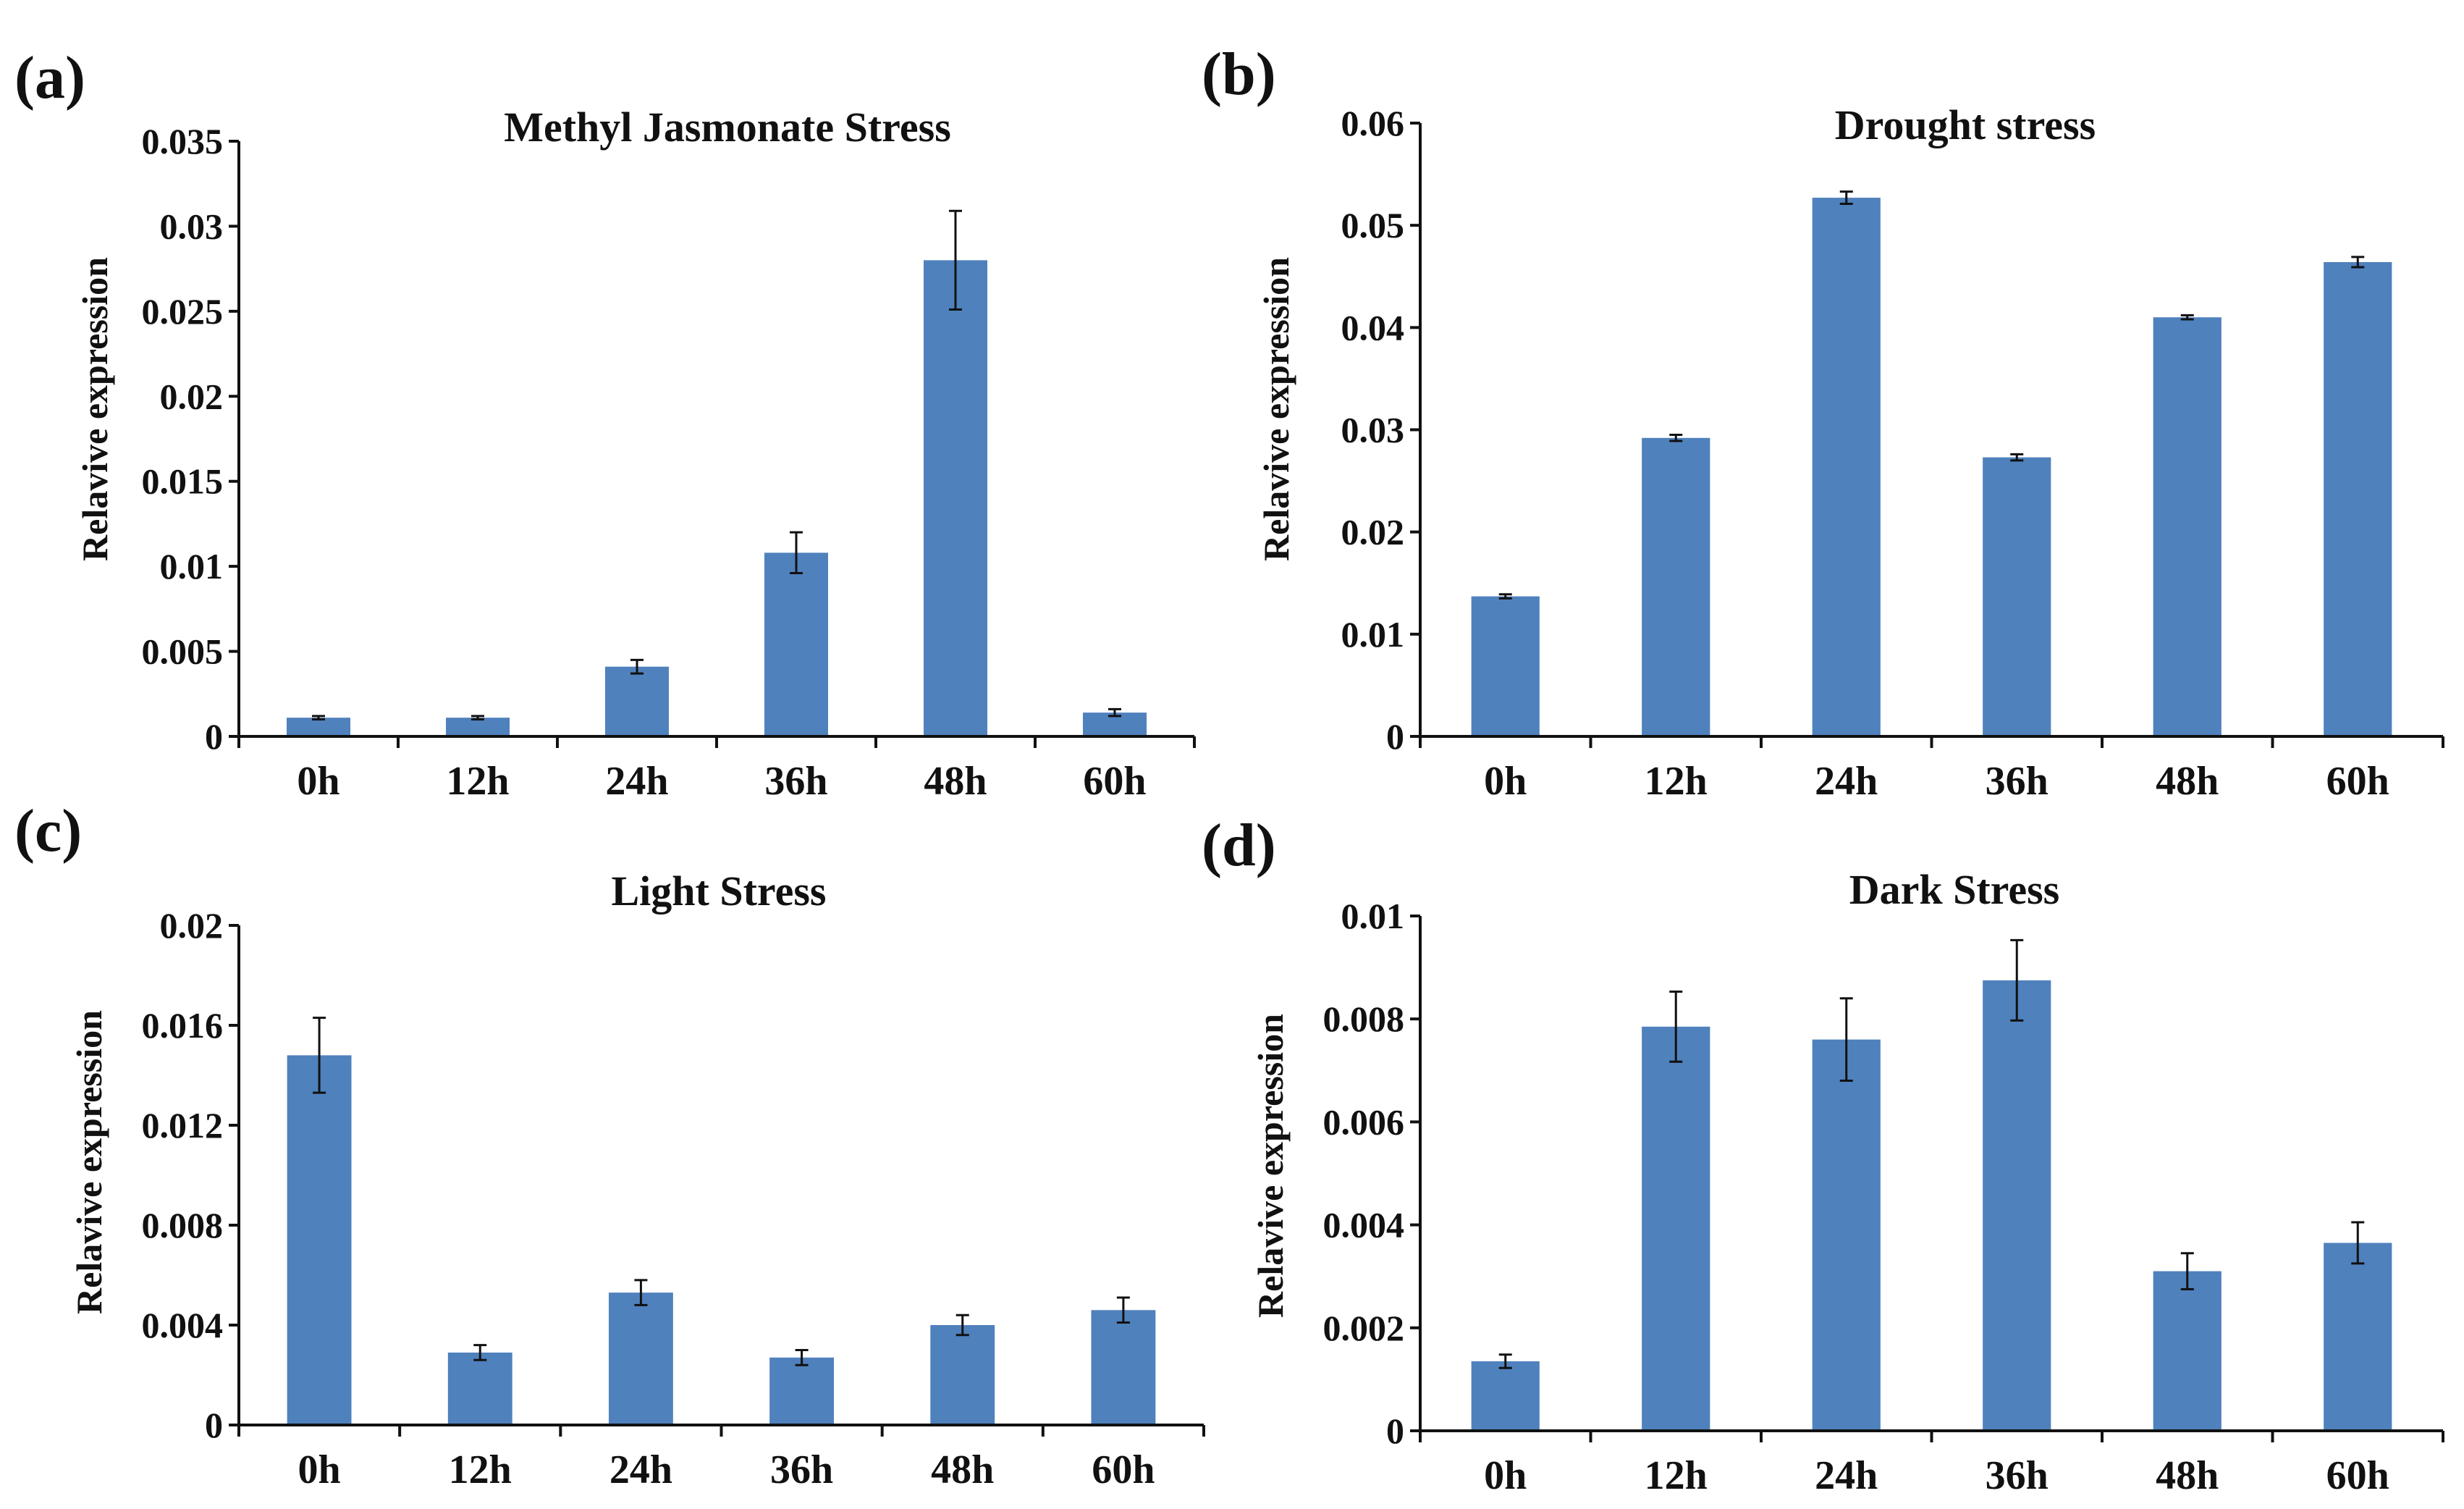 Image resolution: width=2464 pixels, height=1509 pixels. What do you see at coordinates (718, 891) in the screenshot?
I see `chart-title: Light Stress` at bounding box center [718, 891].